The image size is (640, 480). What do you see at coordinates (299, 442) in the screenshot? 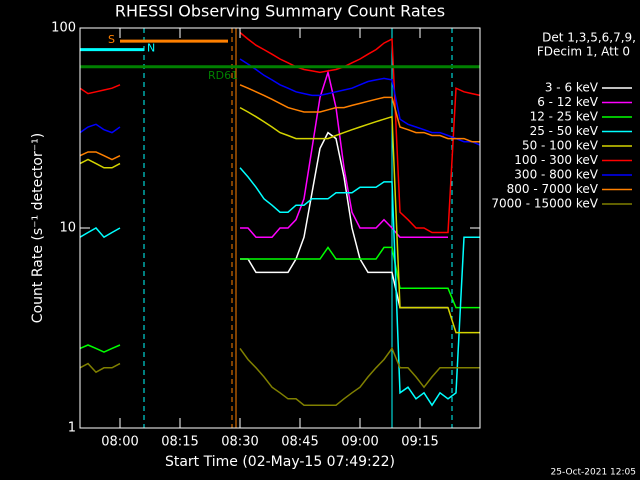
I see `x-tick-label: 08:45` at bounding box center [299, 442].